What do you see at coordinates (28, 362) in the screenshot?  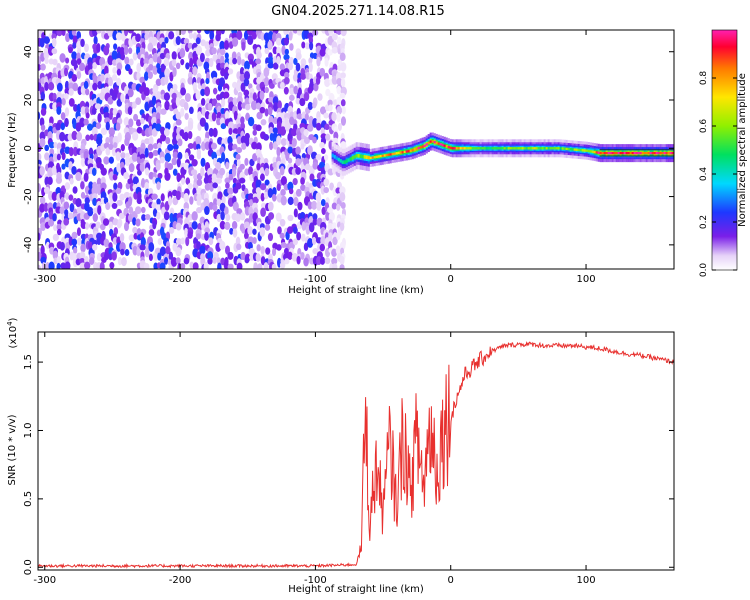 I see `y-tick-label: 1.5` at bounding box center [28, 362].